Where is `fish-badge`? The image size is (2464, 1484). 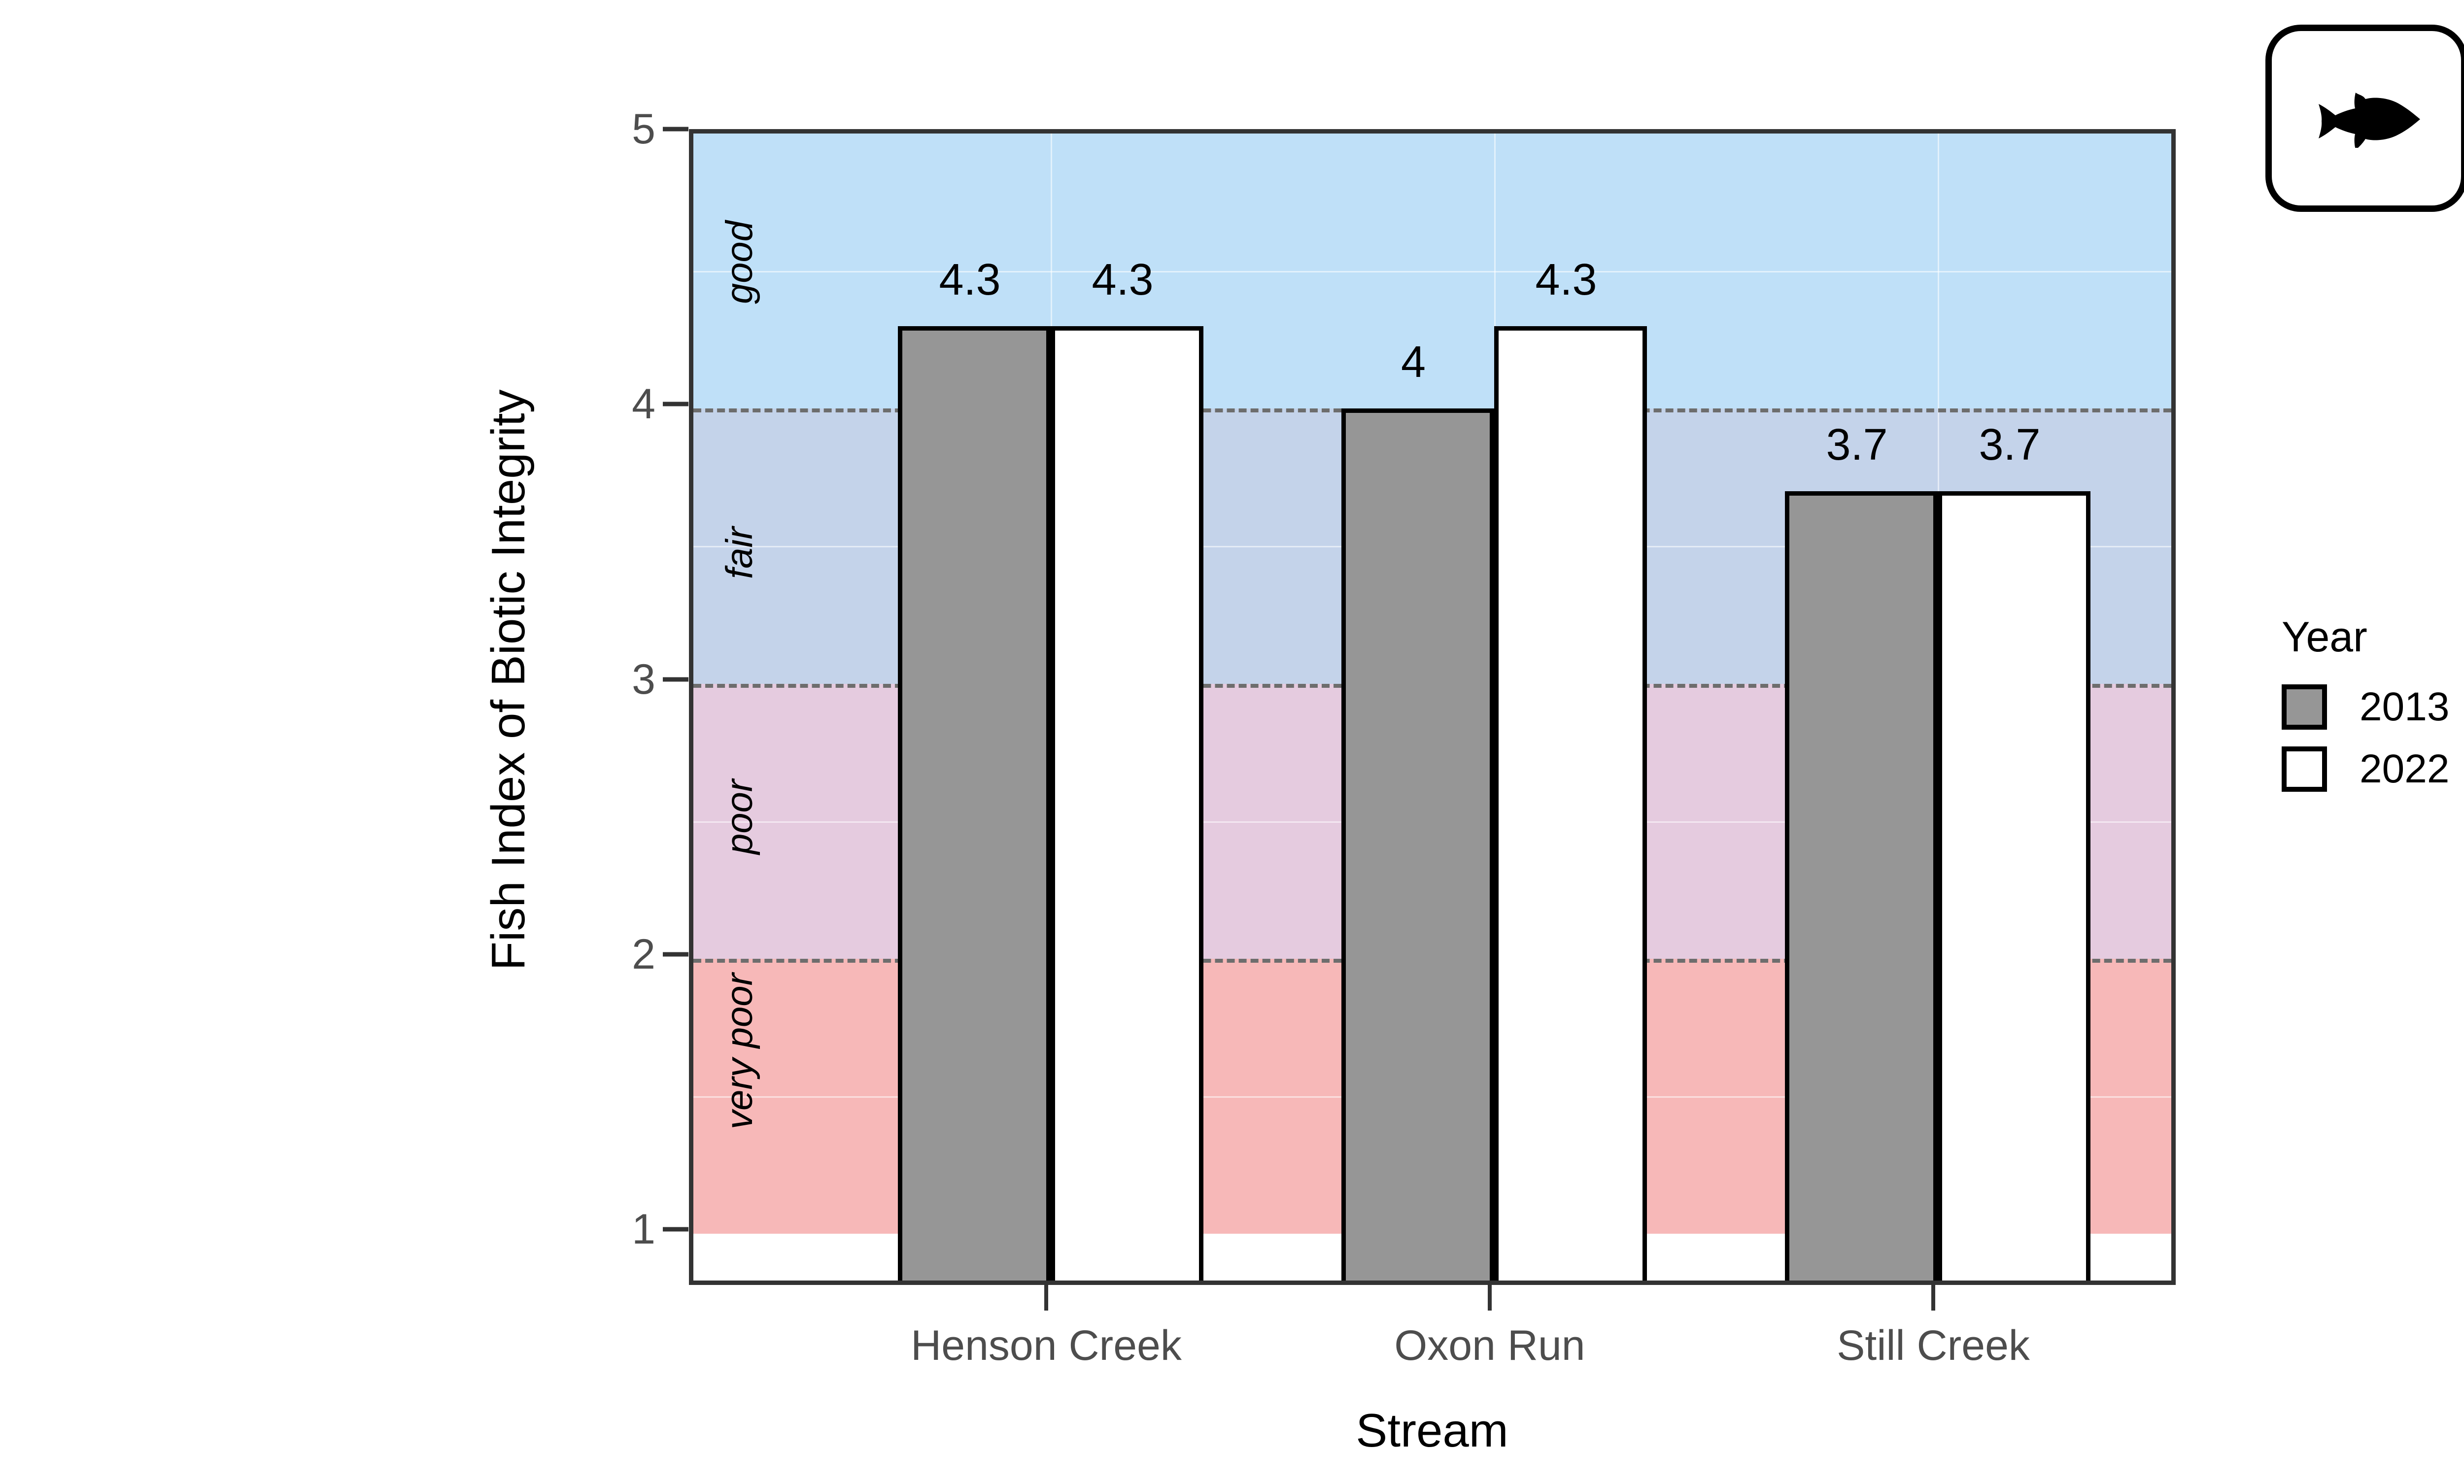 fish-badge is located at coordinates (2364, 118).